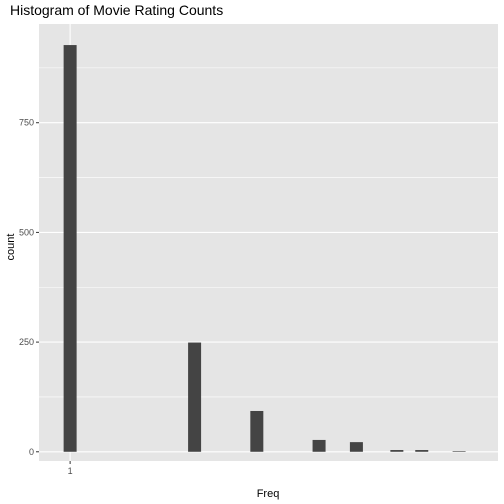 This screenshot has width=504, height=504. I want to click on y-tick-label: 750, so click(26, 123).